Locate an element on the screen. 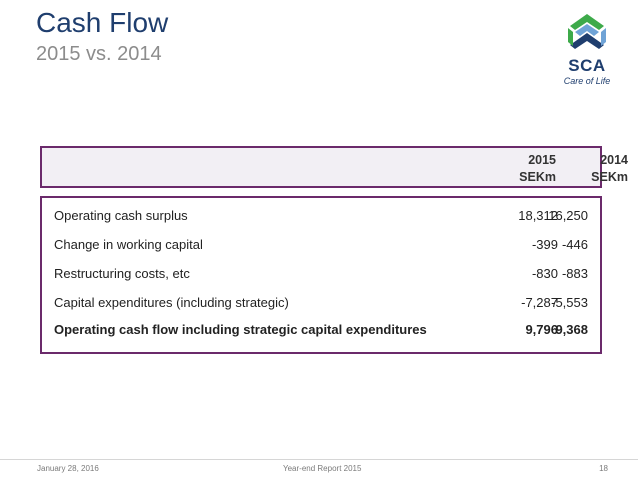 The image size is (638, 479). value-2014: 16,250 is located at coordinates (568, 215).